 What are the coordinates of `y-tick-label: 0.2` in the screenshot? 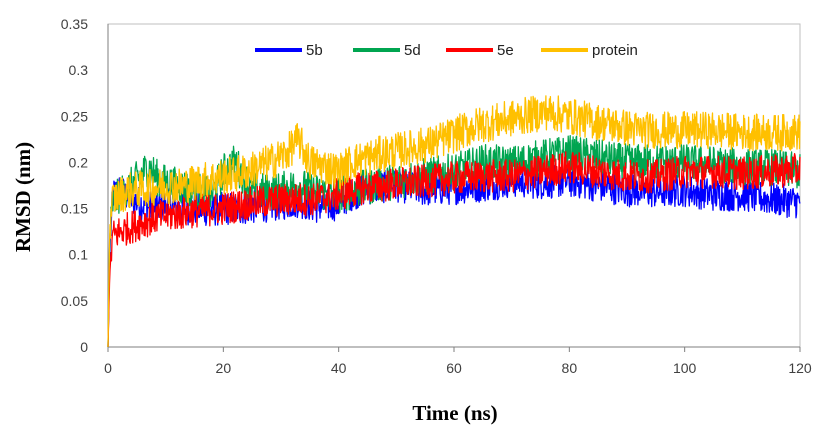 It's located at (79, 162).